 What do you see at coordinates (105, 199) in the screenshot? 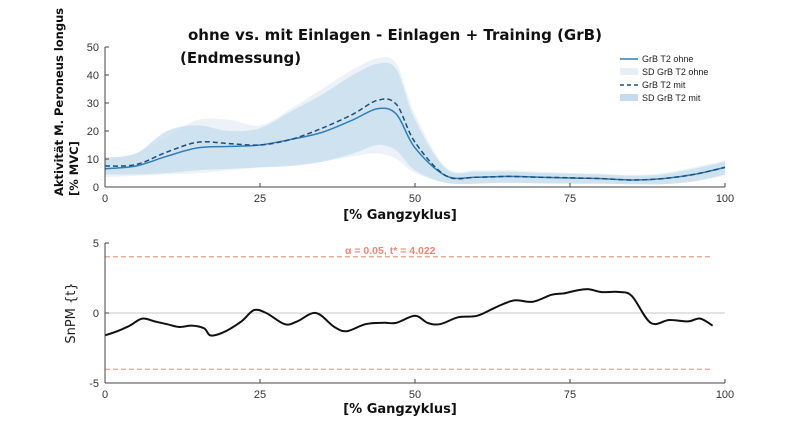
I see `top-x-tick-label: 0` at bounding box center [105, 199].